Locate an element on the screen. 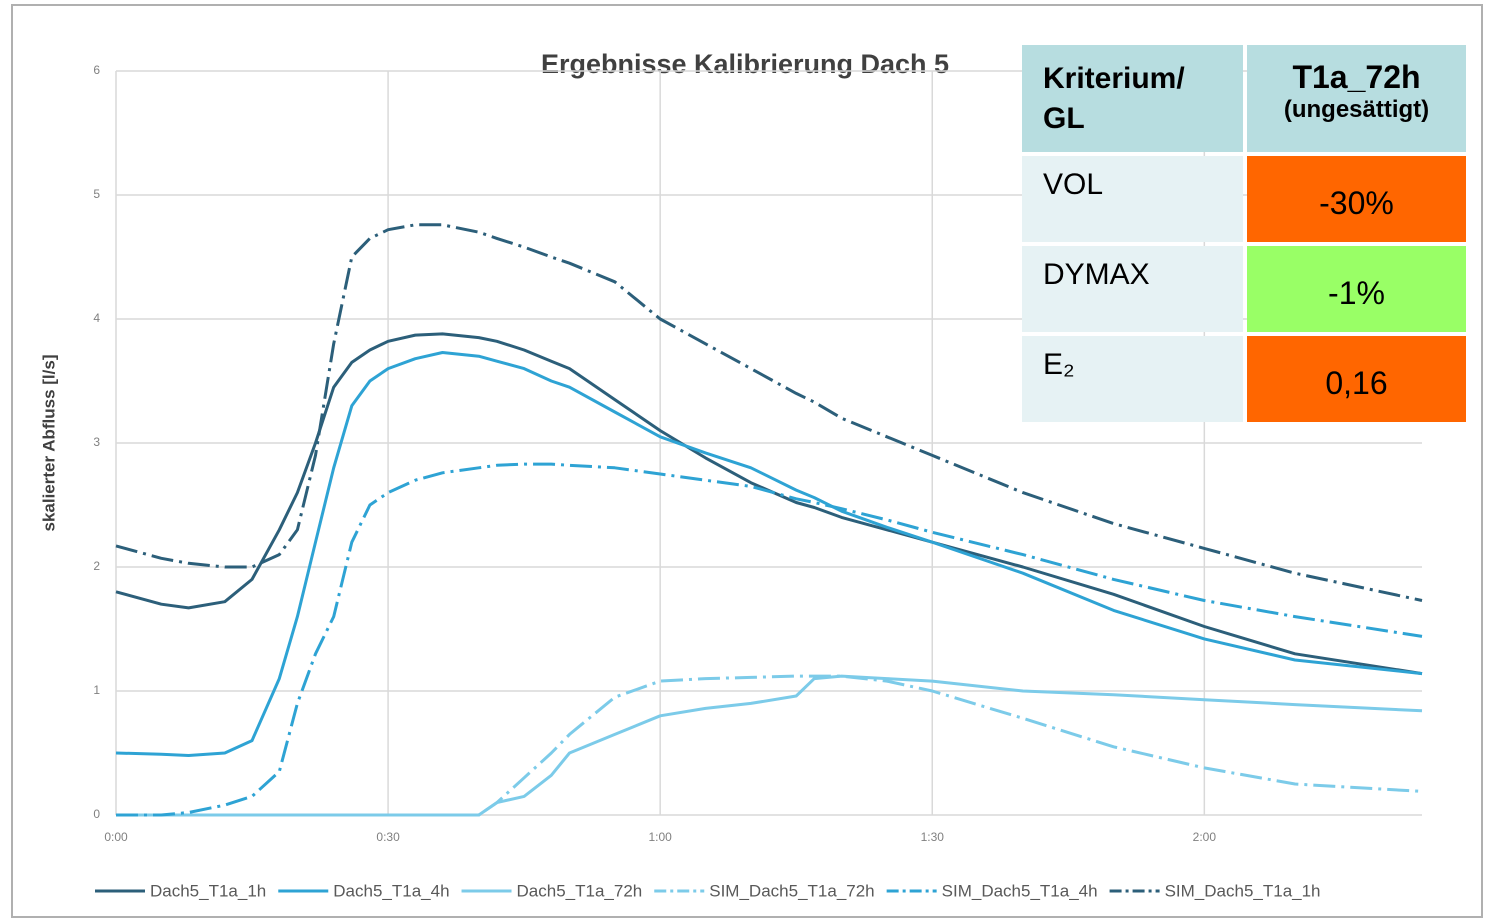 This screenshot has width=1486, height=922. table-body: VOL -30% DYMAX -1% E₂ 0,16 is located at coordinates (1254, 289).